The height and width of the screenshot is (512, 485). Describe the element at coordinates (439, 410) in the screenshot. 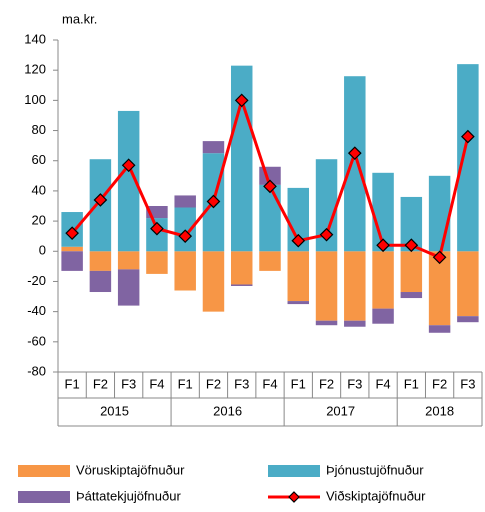

I see `group-label: 2018` at that location.